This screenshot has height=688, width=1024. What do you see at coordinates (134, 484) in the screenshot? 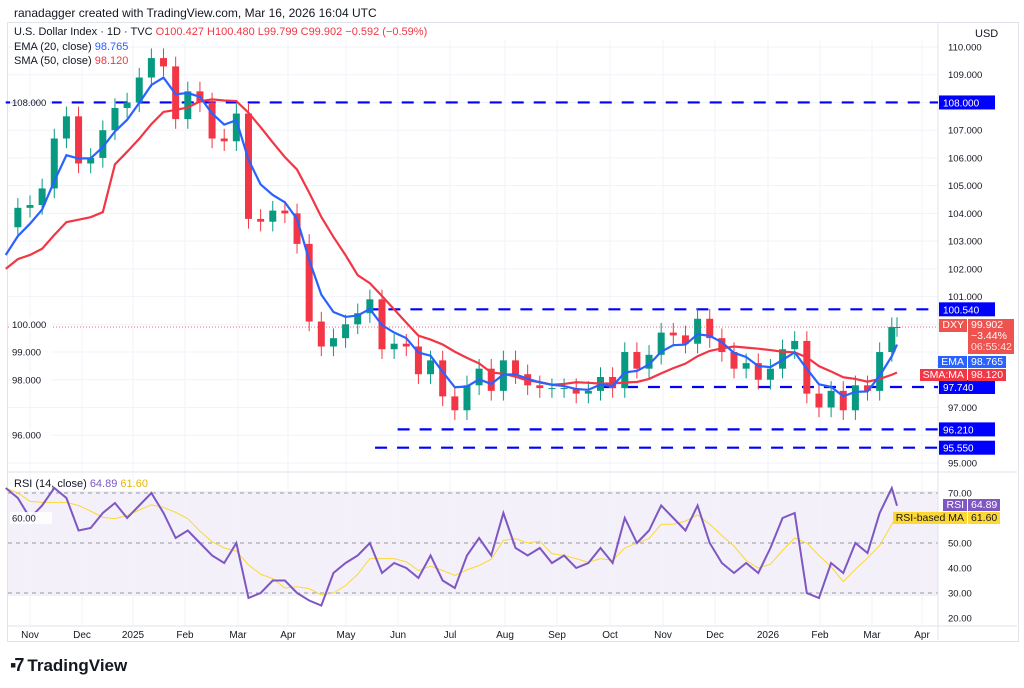
I see `rsi-ma-value: 61.60` at bounding box center [134, 484].